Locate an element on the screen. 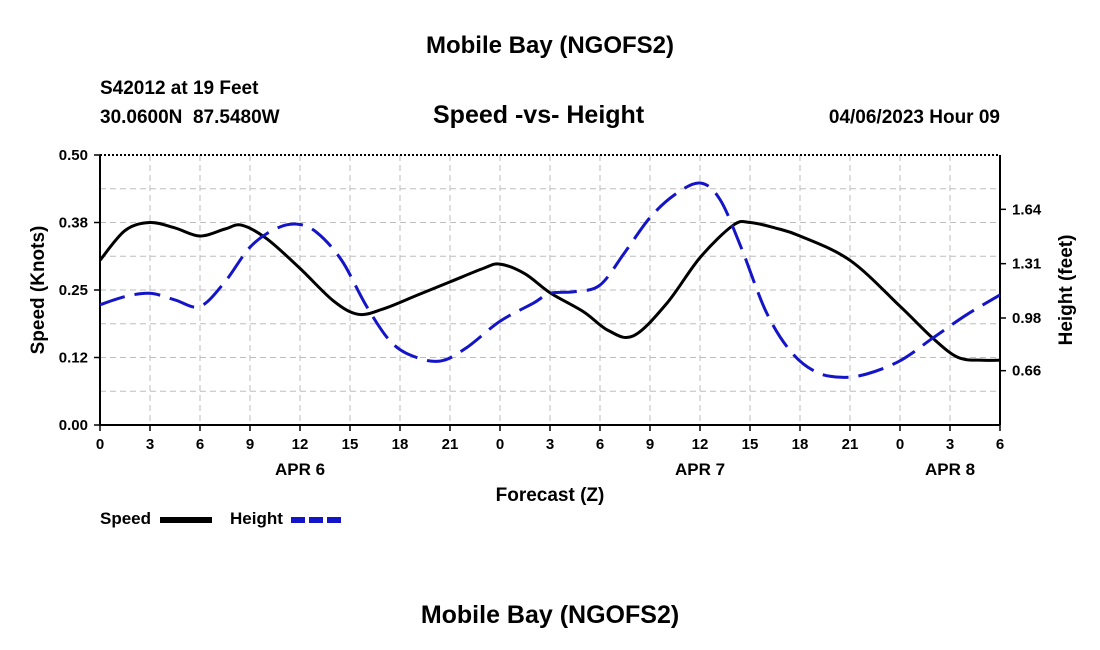 The height and width of the screenshot is (650, 1100). station-label: S42012 at 19 Feet is located at coordinates (179, 88).